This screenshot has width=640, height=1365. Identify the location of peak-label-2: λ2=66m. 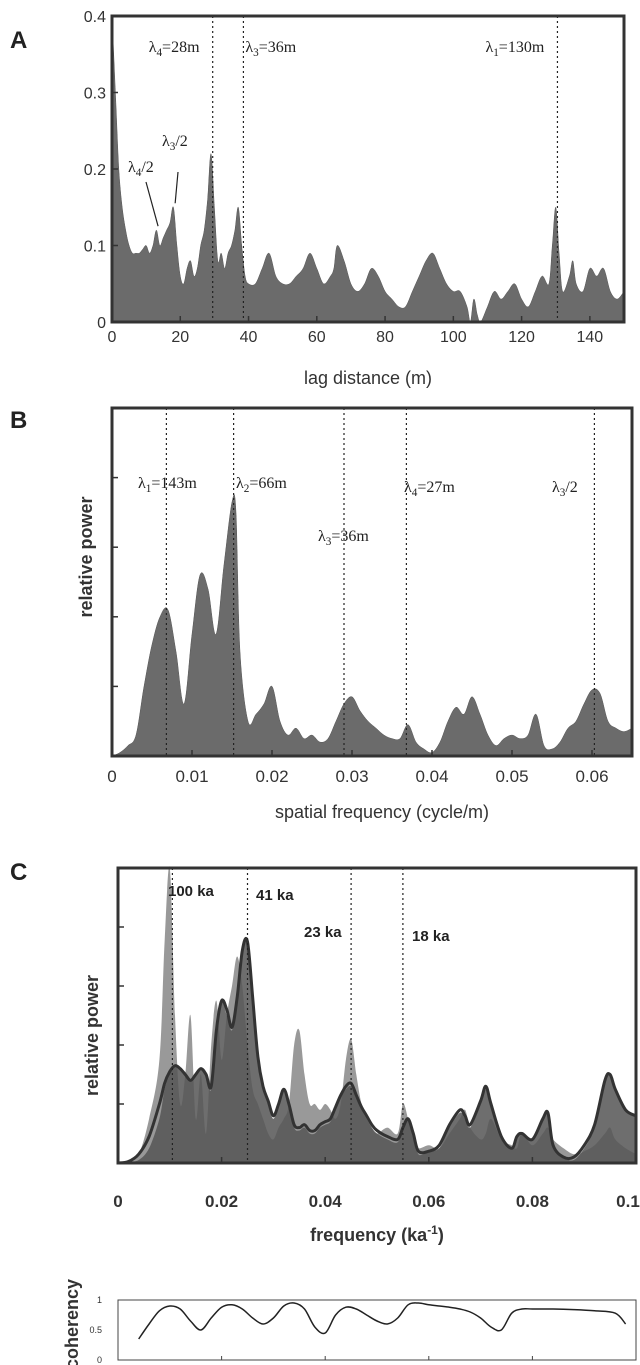
(261, 485).